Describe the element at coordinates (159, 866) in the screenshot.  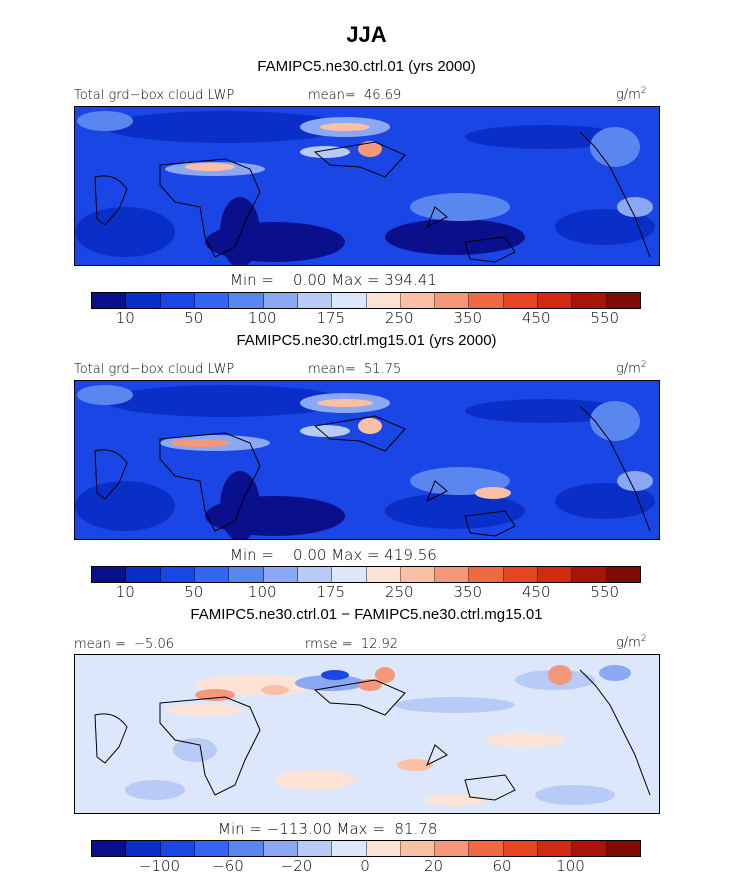
I see `colorbar-tick-label: −100` at that location.